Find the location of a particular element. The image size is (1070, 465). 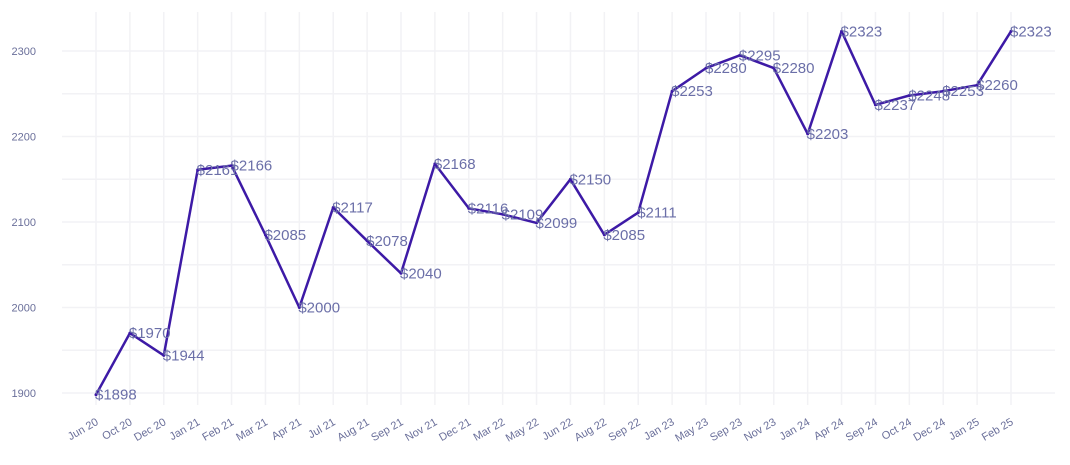

x-tick-label: Jan 24 is located at coordinates (795, 429).